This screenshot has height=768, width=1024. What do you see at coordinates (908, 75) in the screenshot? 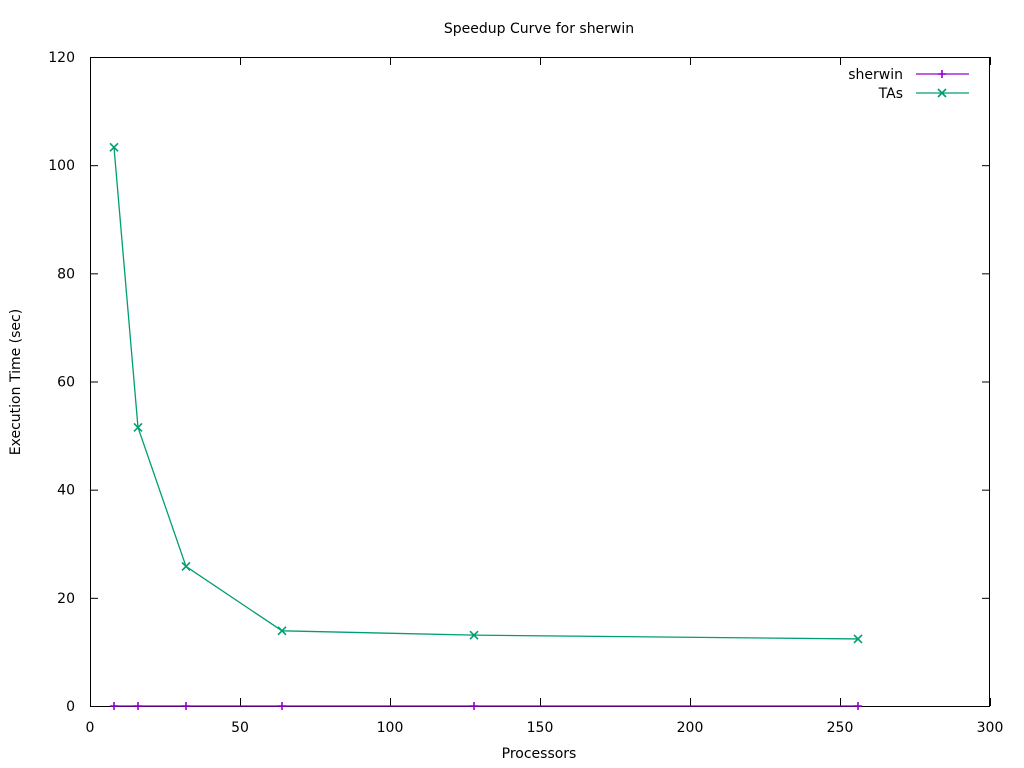
I see `legend-item: sherwin` at bounding box center [908, 75].